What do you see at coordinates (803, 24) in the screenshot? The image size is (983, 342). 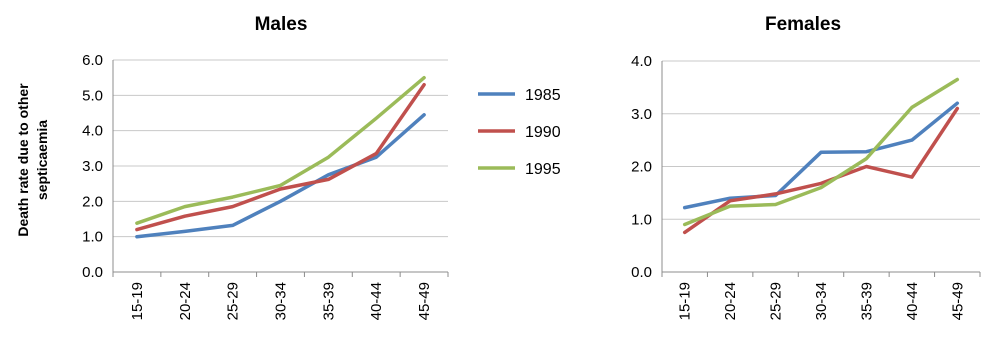 I see `females-title: Females` at bounding box center [803, 24].